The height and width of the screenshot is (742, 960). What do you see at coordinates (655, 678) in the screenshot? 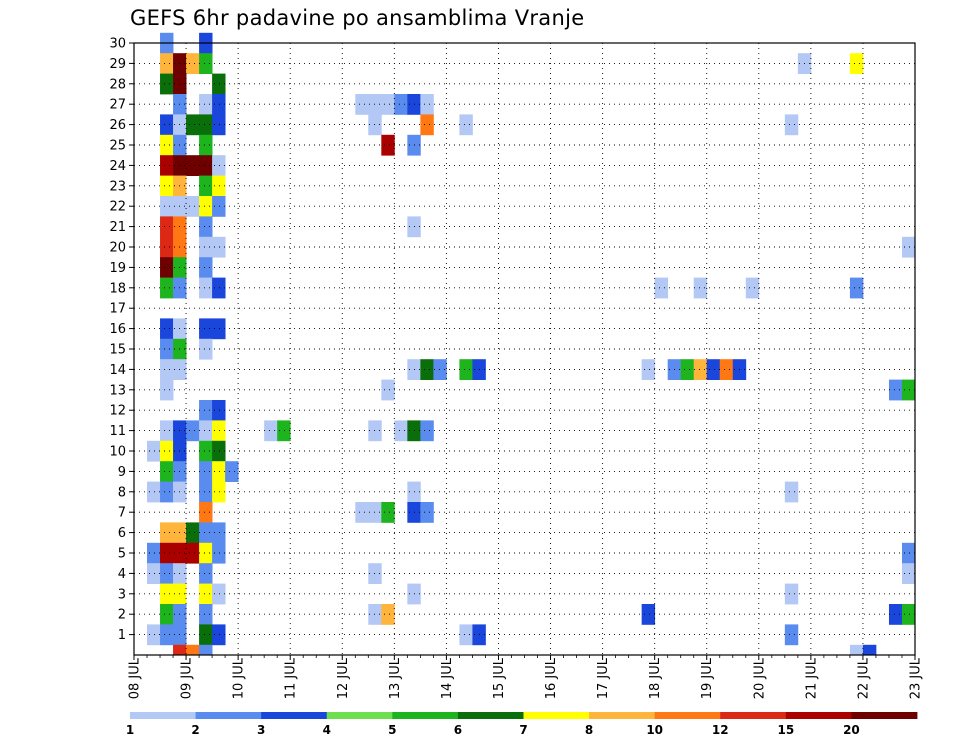
I see `x-tick-label: 18 JUL` at bounding box center [655, 678].